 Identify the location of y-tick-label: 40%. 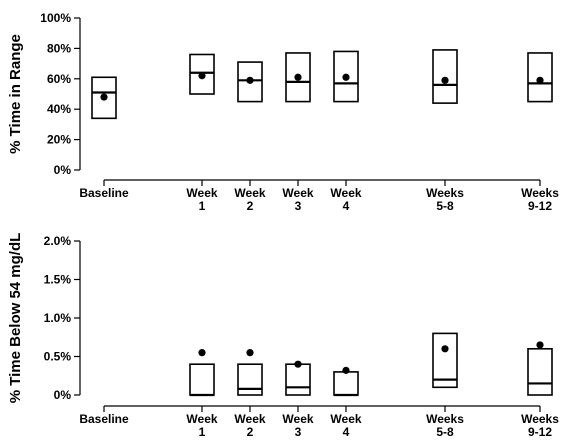
(59, 109).